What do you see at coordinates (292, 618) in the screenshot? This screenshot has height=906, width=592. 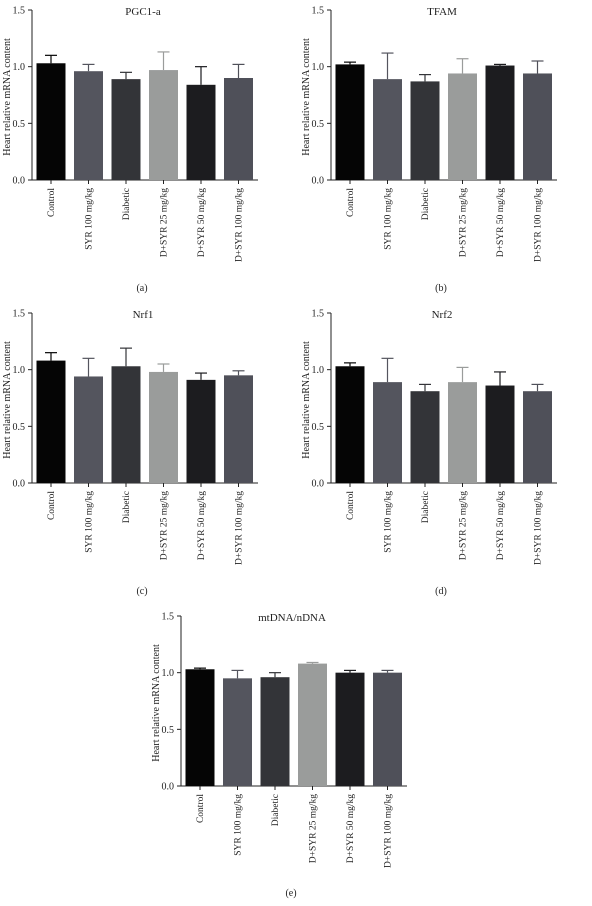 I see `chart-title: mtDNA/nDNA` at bounding box center [292, 618].